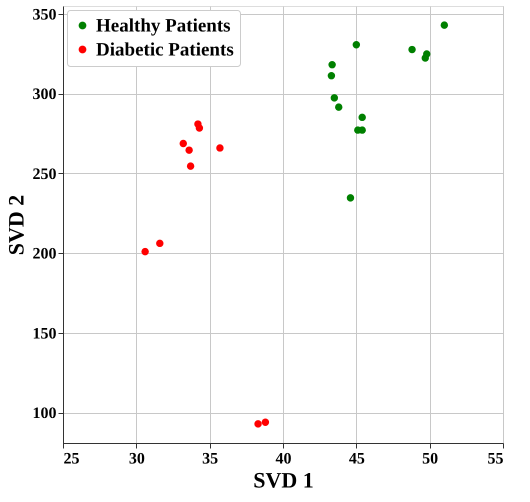 The image size is (530, 502). I want to click on y-tick-label: 350, so click(44, 15).